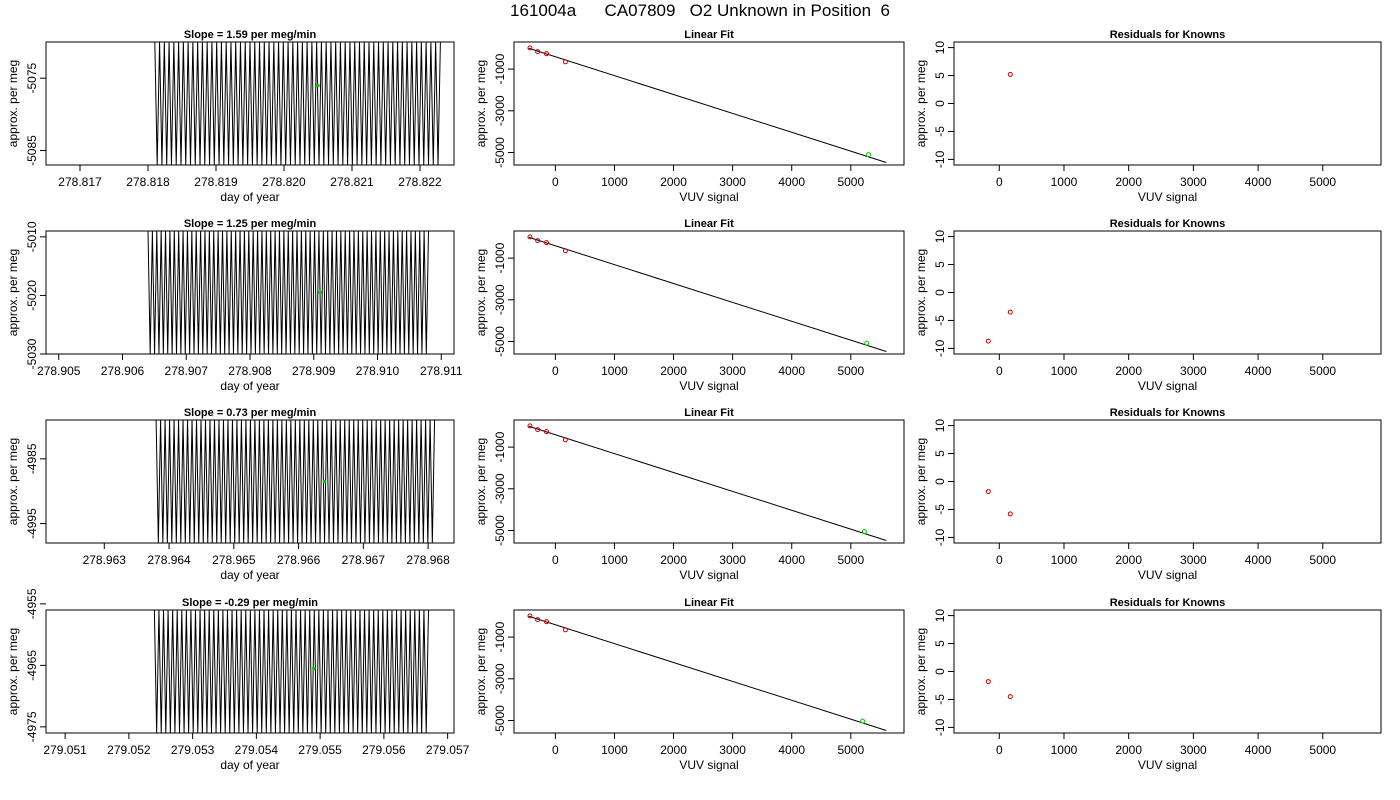 Image resolution: width=1400 pixels, height=800 pixels. Describe the element at coordinates (169, 560) in the screenshot. I see `x-tick-label: 278.964` at that location.